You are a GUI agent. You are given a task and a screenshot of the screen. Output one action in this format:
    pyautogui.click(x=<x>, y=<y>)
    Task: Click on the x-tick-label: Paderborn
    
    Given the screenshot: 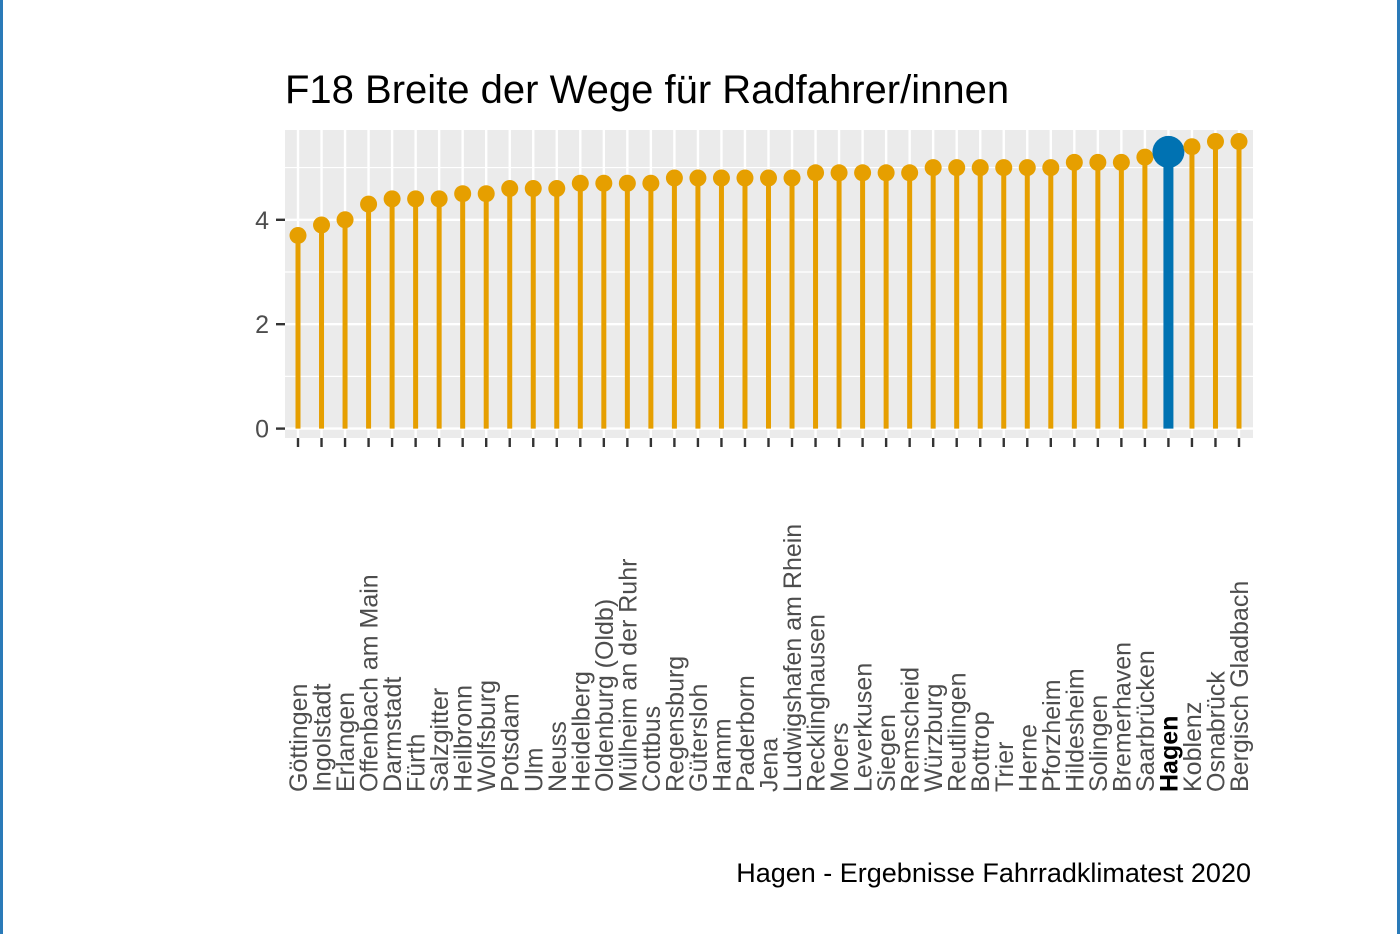 What is the action you would take?
    pyautogui.click(x=746, y=733)
    